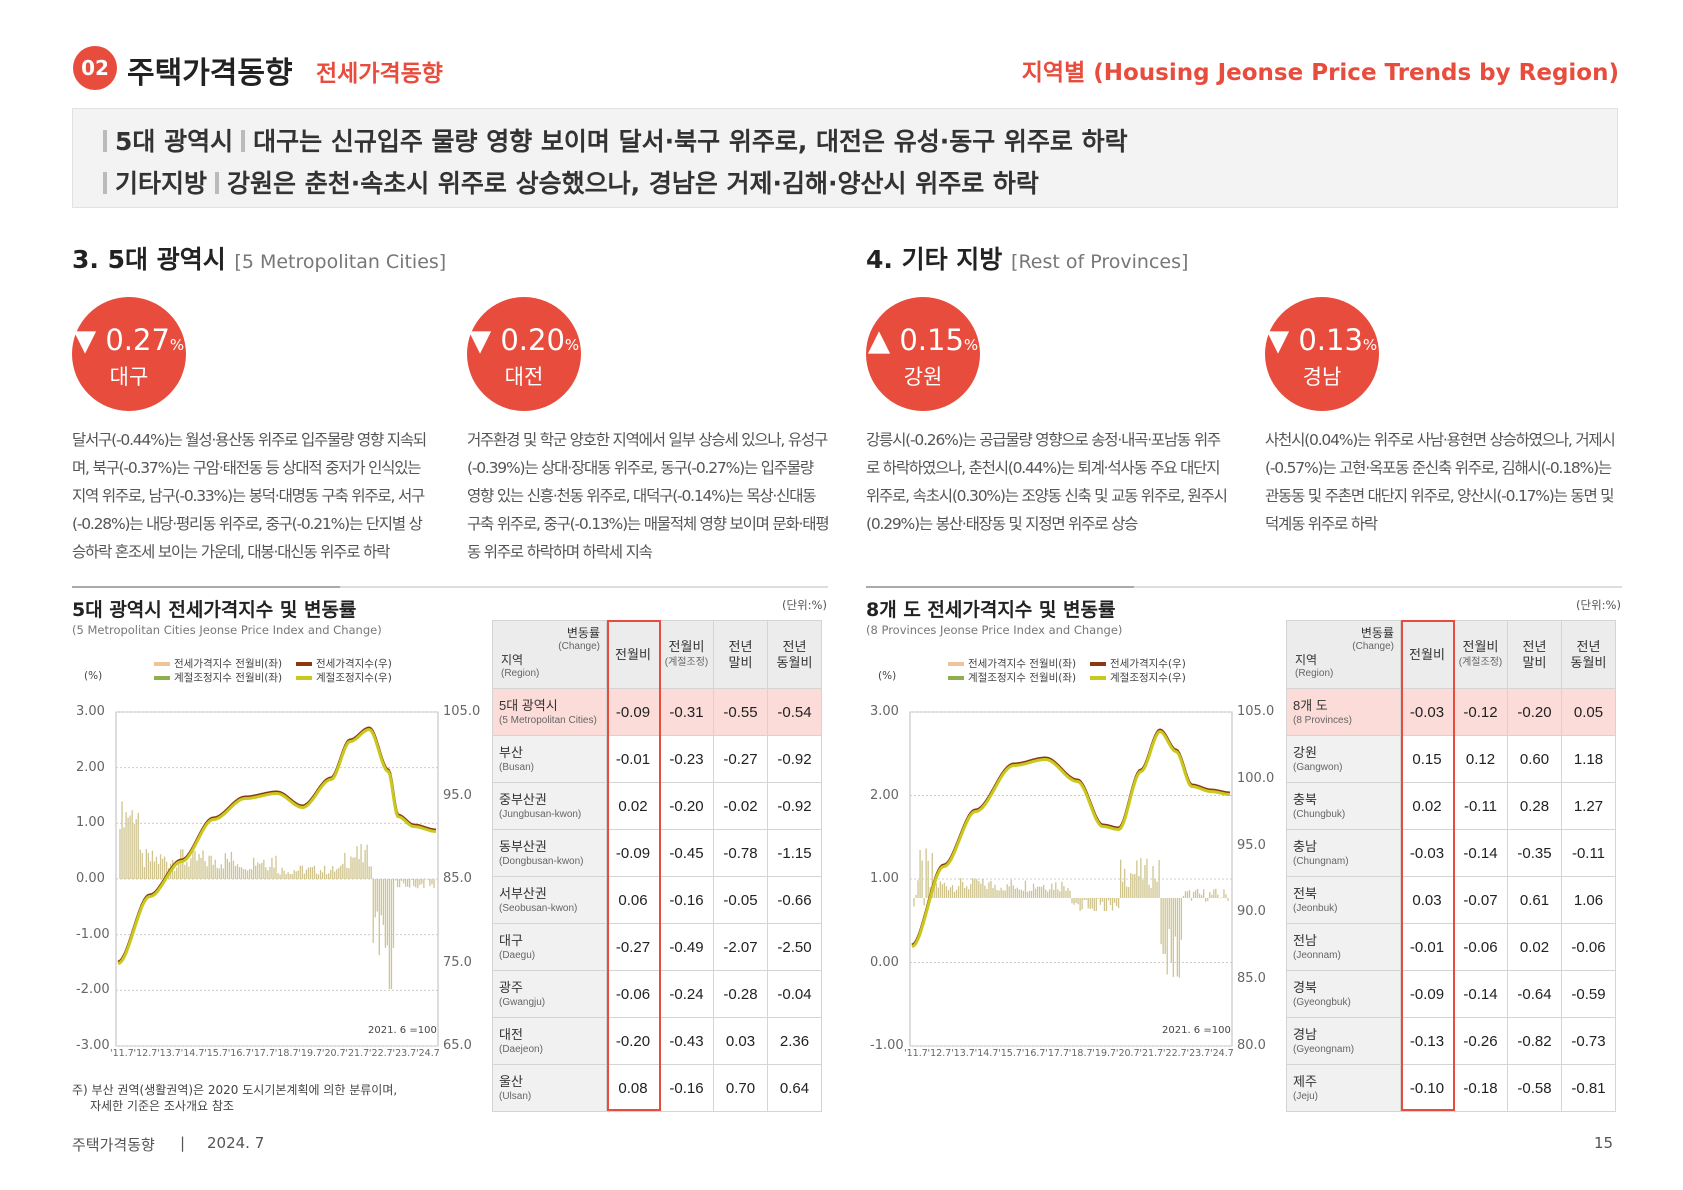 The image size is (1683, 1190). Describe the element at coordinates (686, 654) in the screenshot. I see `col-mom-sa: 전월비 (계절조정)` at that location.